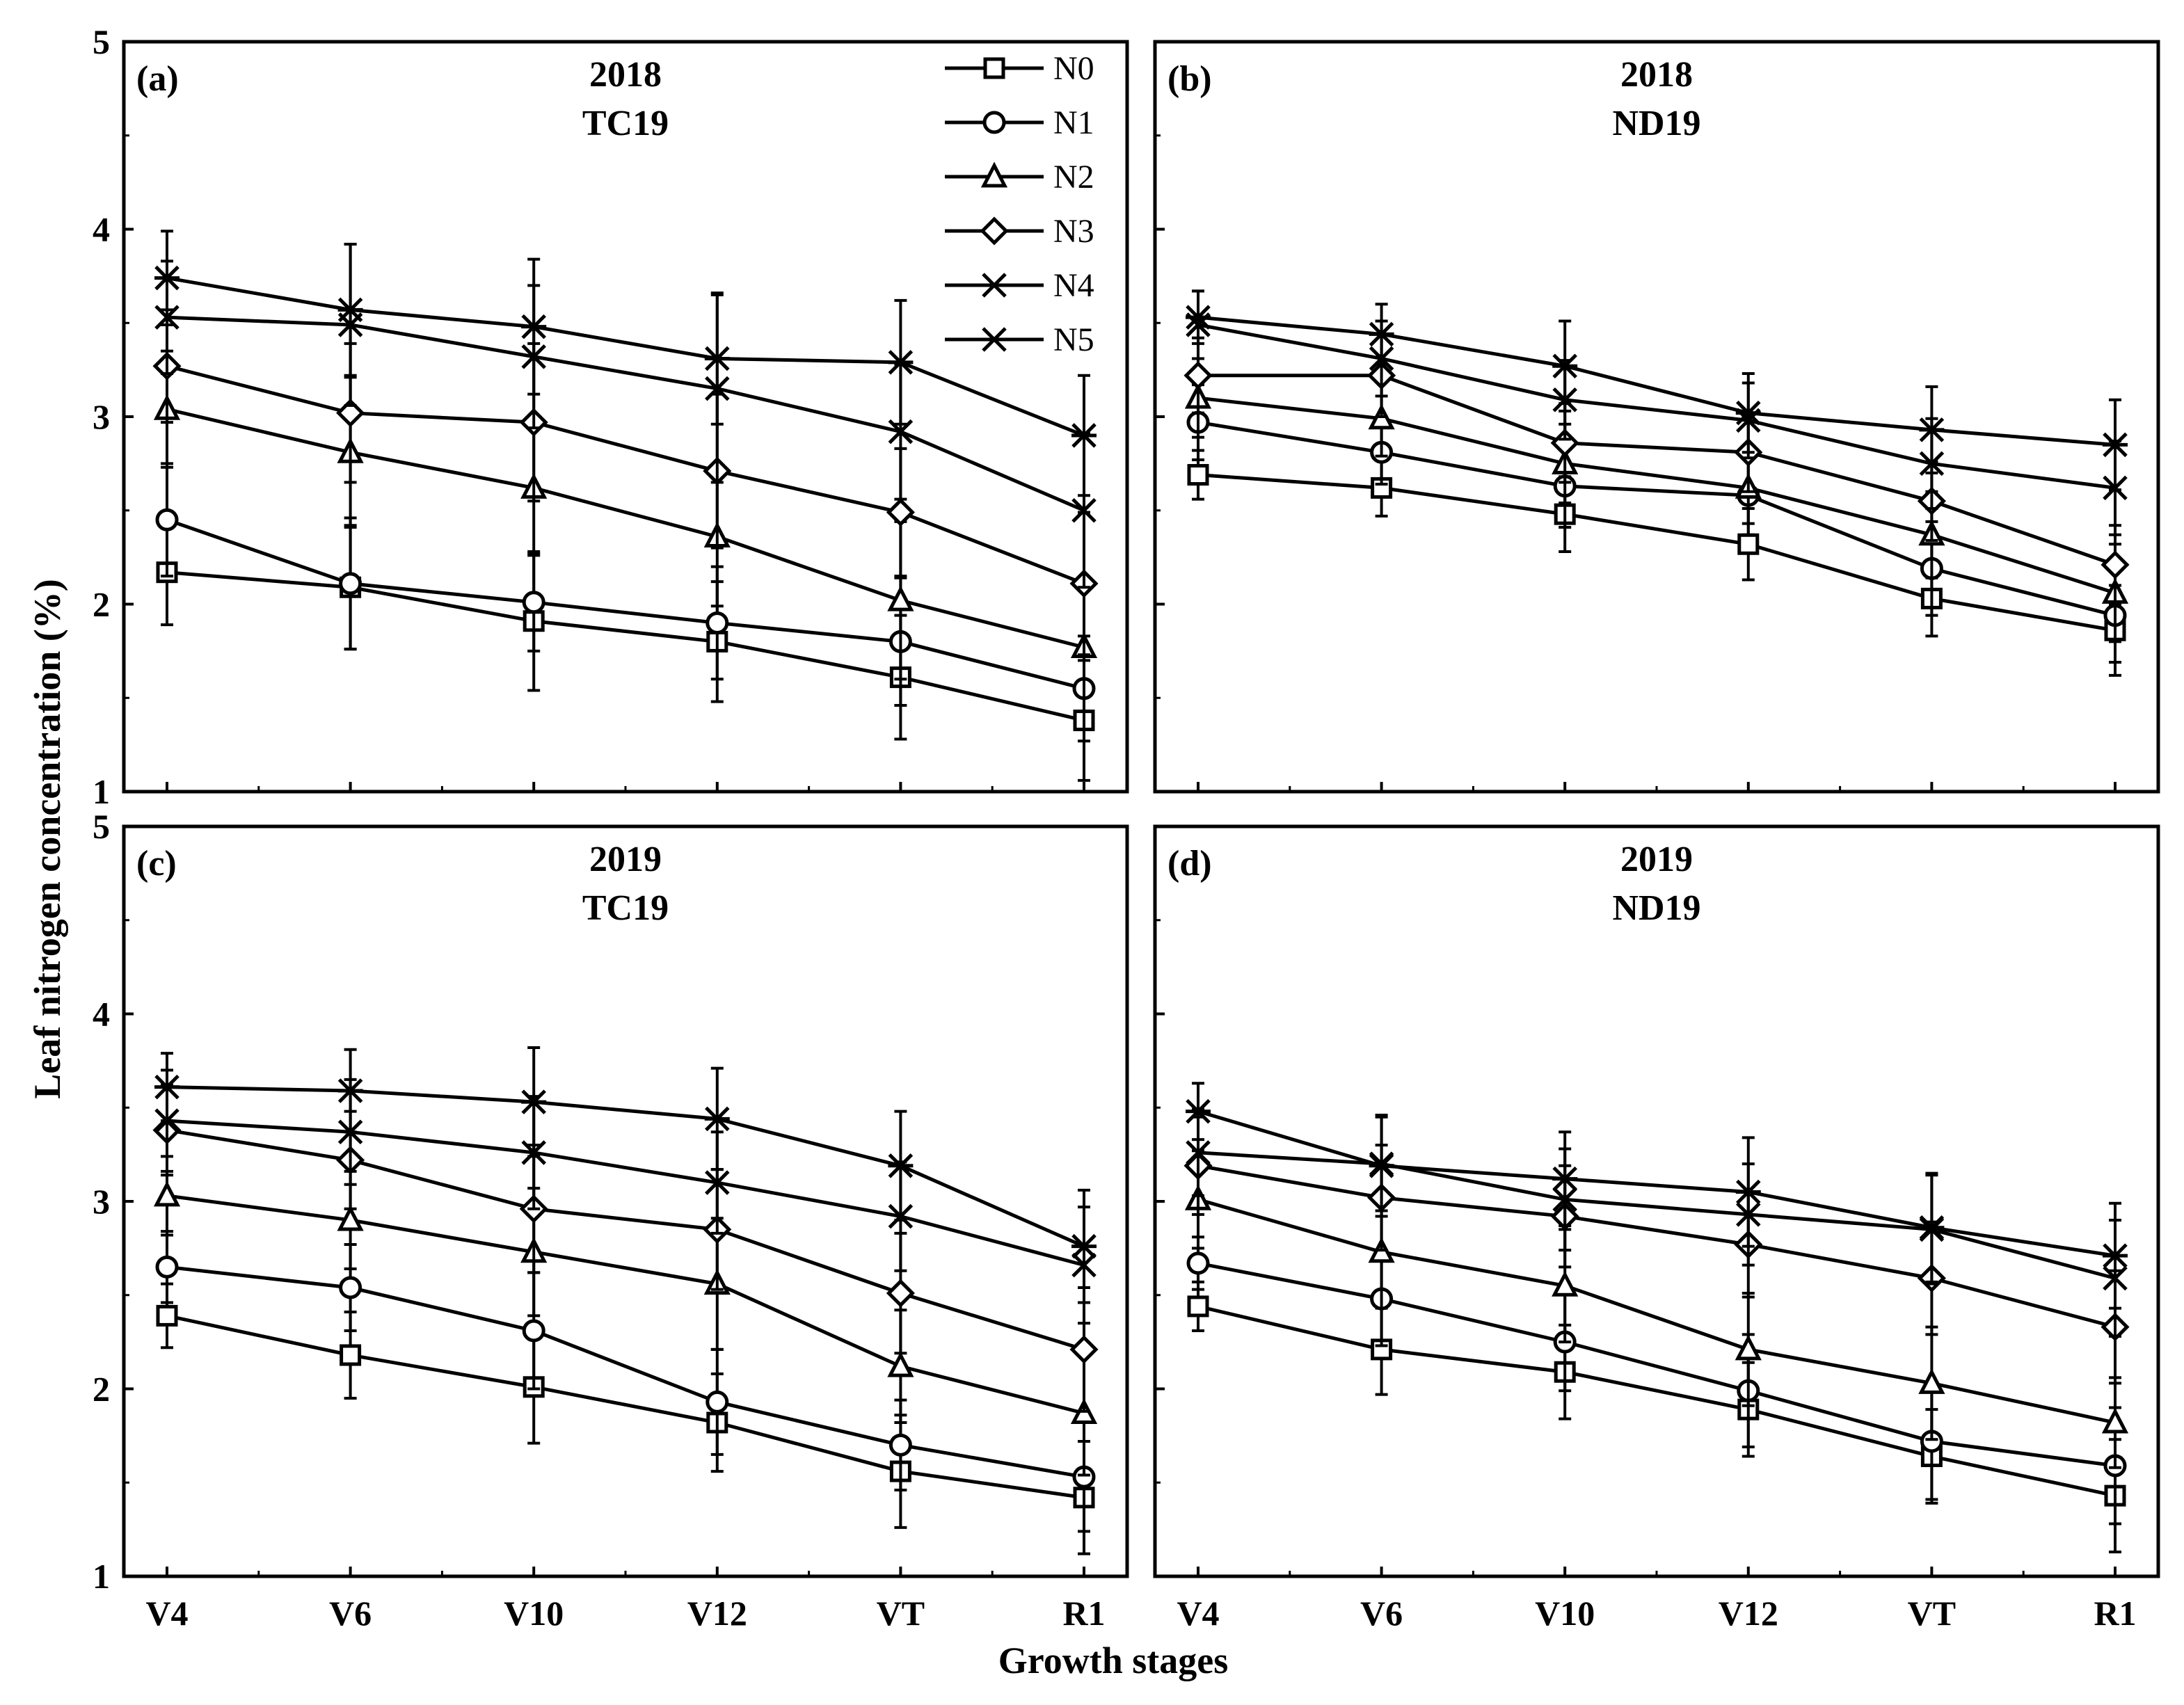  What do you see at coordinates (1073, 68) in the screenshot?
I see `legend-label: N0` at bounding box center [1073, 68].